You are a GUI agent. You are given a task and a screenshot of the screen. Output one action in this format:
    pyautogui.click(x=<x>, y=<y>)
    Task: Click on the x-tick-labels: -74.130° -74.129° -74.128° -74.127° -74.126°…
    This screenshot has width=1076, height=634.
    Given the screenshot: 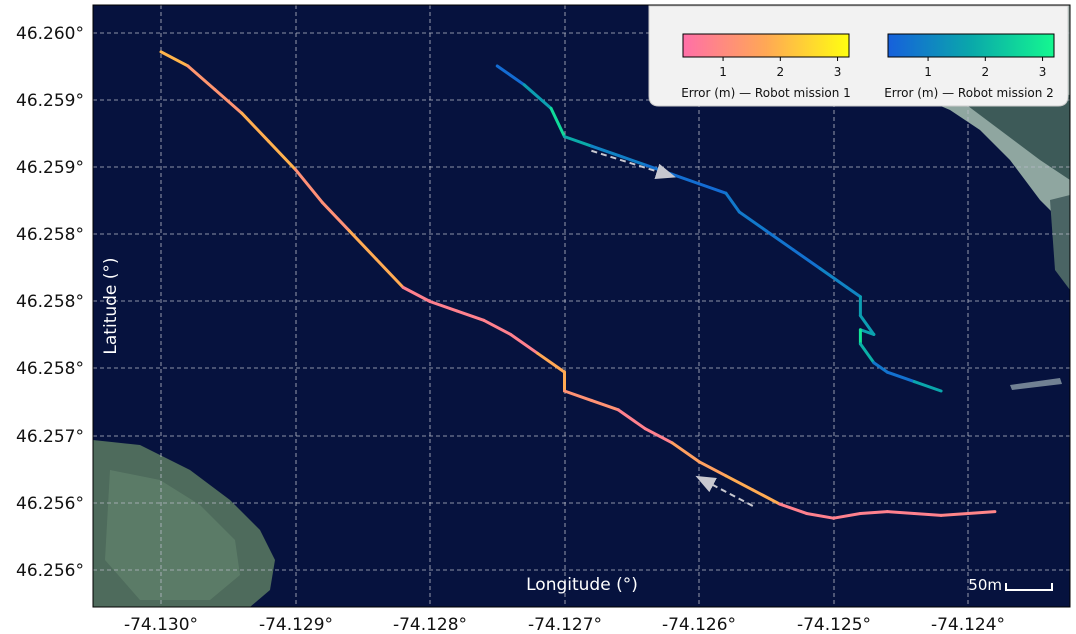 What is the action you would take?
    pyautogui.click(x=564, y=624)
    